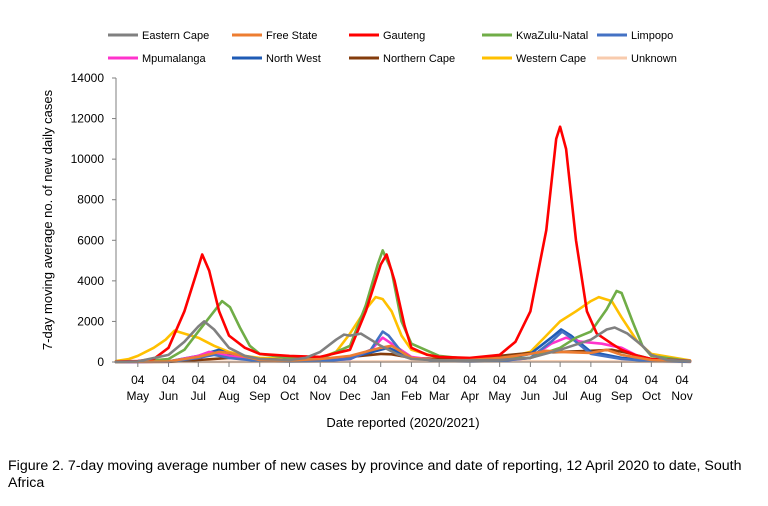 This screenshot has height=506, width=768. Describe the element at coordinates (404, 36) in the screenshot. I see `legend-label-gauteng: Gauteng` at that location.